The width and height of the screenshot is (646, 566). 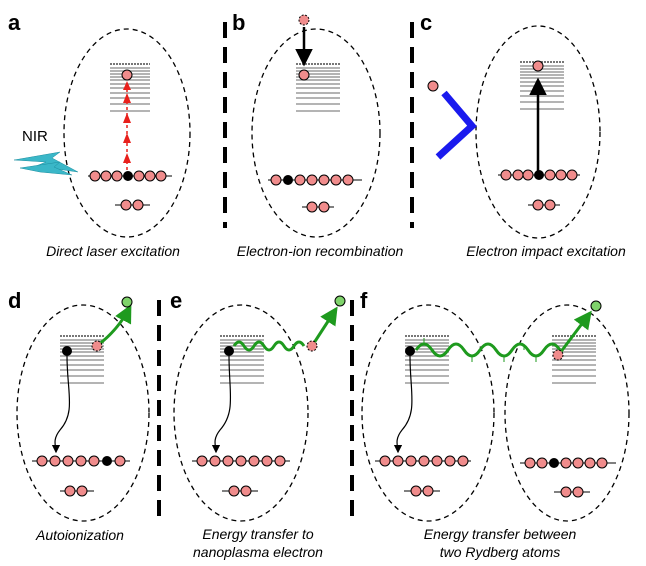 I want to click on caption-e-line2: nanoplasma electron, so click(x=258, y=552).